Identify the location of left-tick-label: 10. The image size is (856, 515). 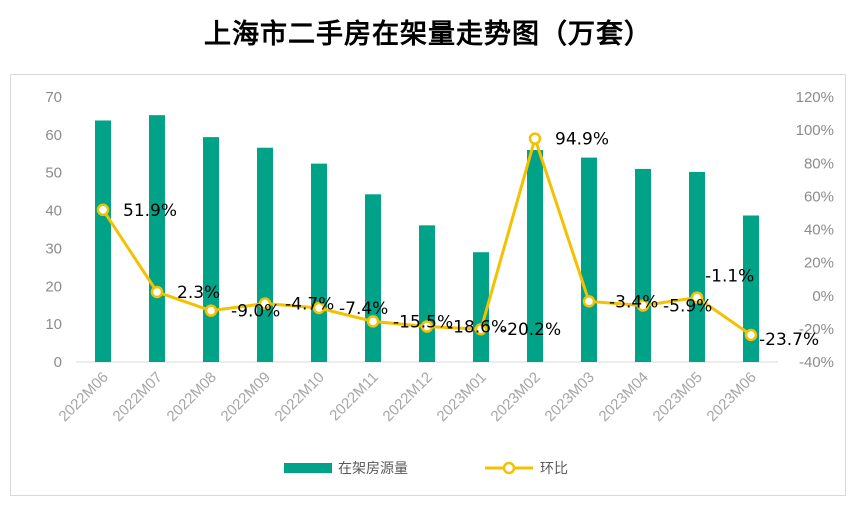
(53, 324).